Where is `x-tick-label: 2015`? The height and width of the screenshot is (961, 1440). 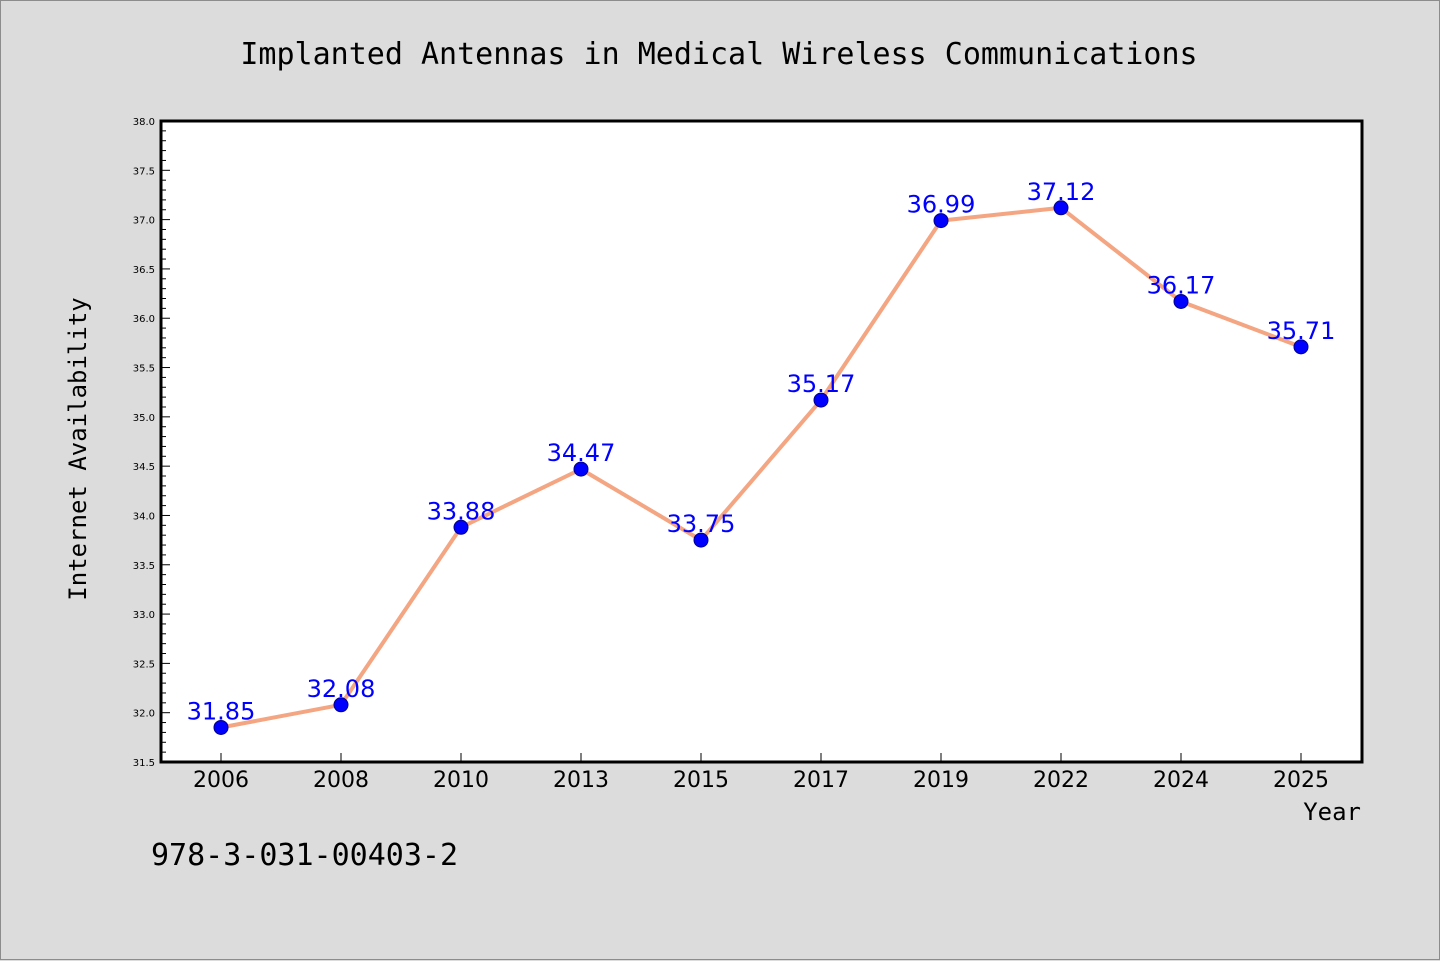
x-tick-label: 2015 is located at coordinates (701, 780).